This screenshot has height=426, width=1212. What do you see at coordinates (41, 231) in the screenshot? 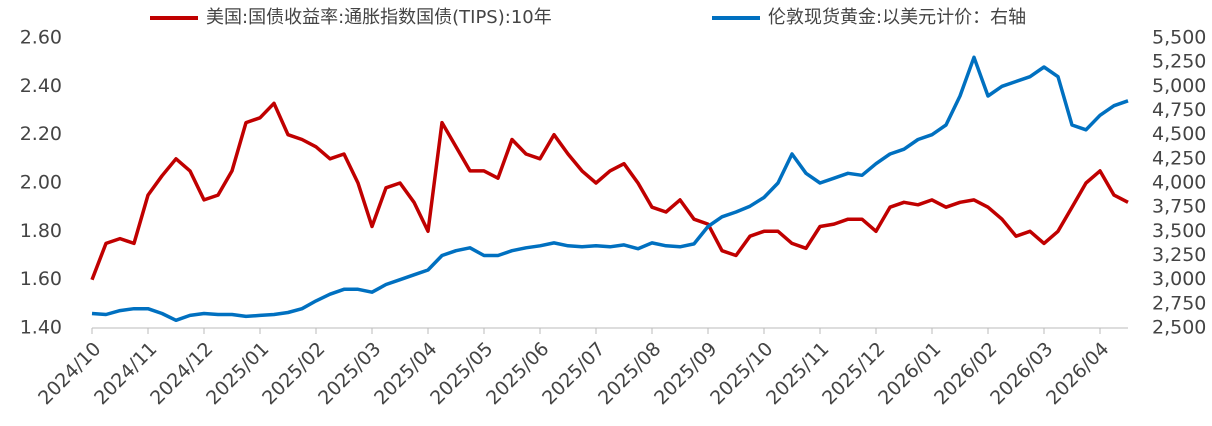
I see `y-tick-label: 1.80` at bounding box center [41, 231].